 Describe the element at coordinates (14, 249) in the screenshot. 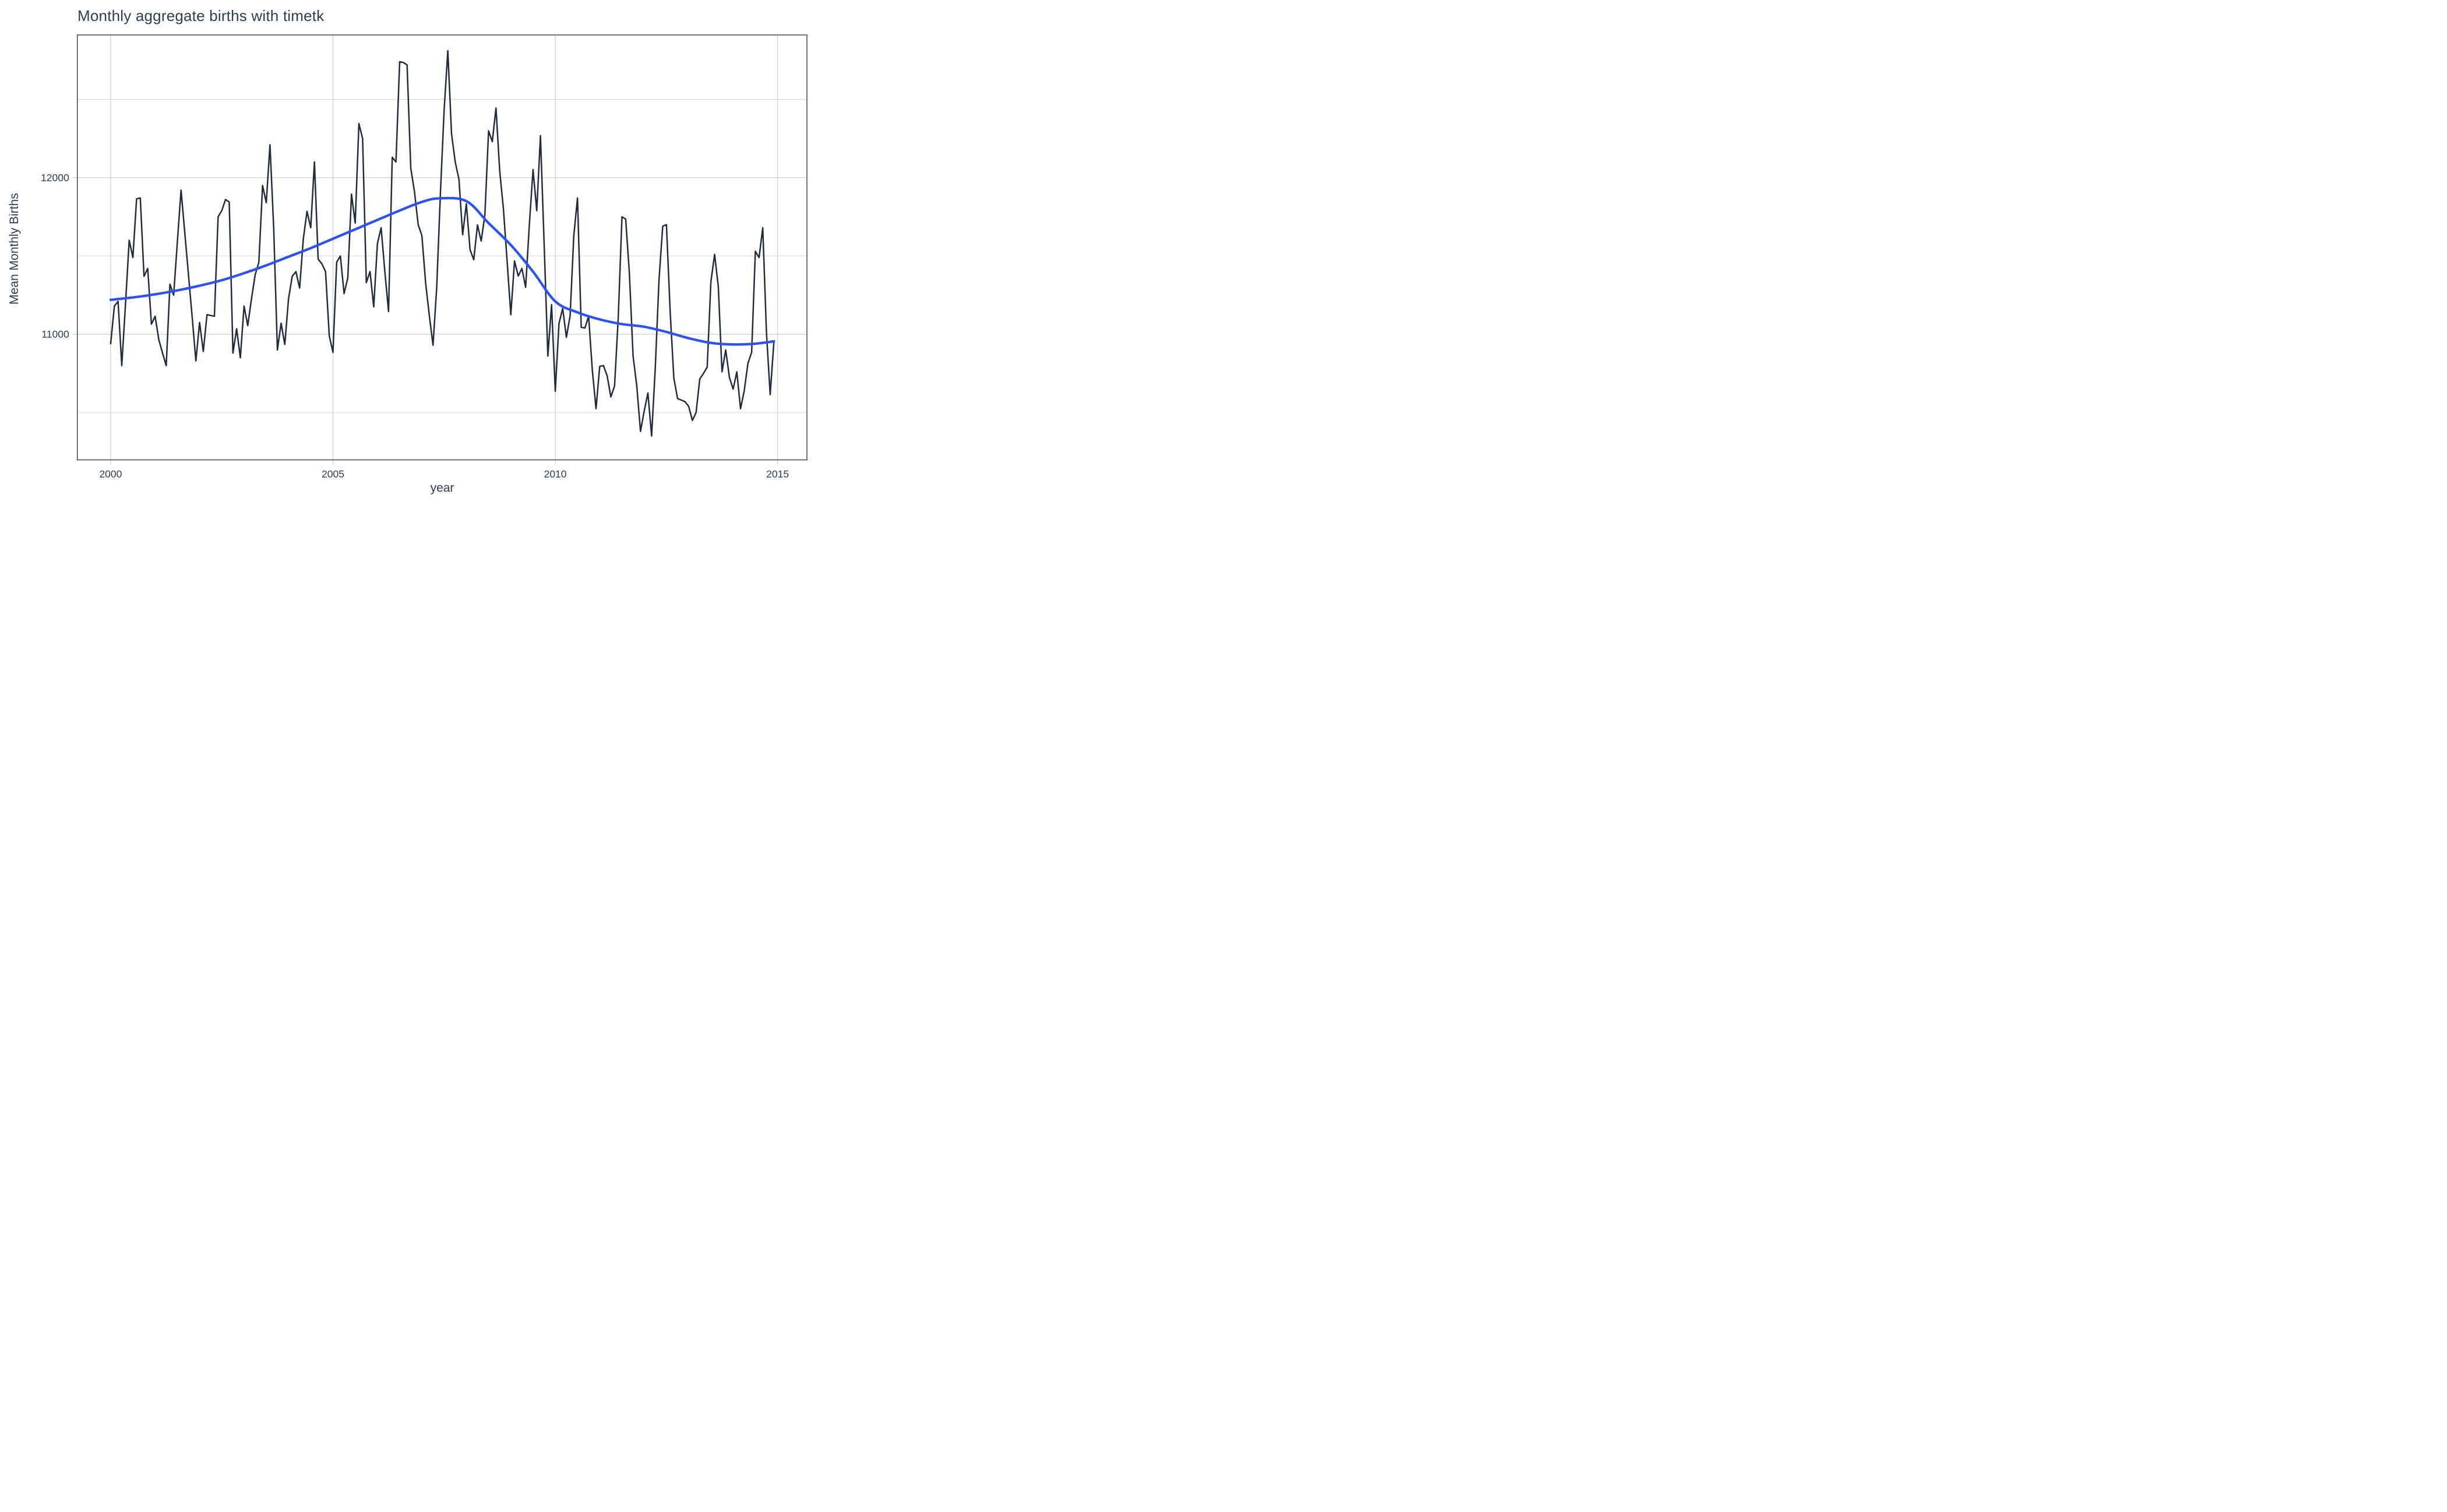

I see `y-axis-title: Mean Monthly Births` at that location.